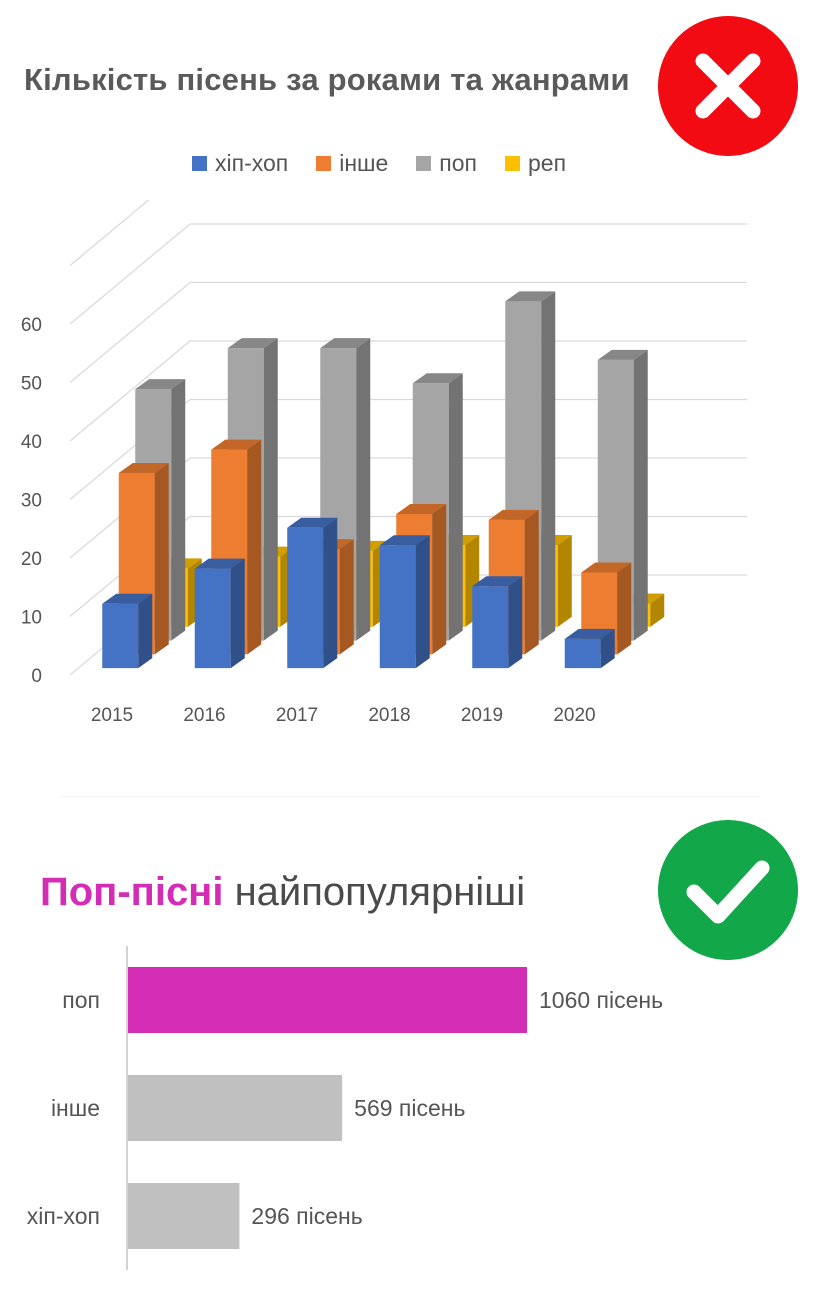 Image resolution: width=816 pixels, height=1292 pixels. Describe the element at coordinates (364, 163) in the screenshot. I see `legend-label: інше` at that location.